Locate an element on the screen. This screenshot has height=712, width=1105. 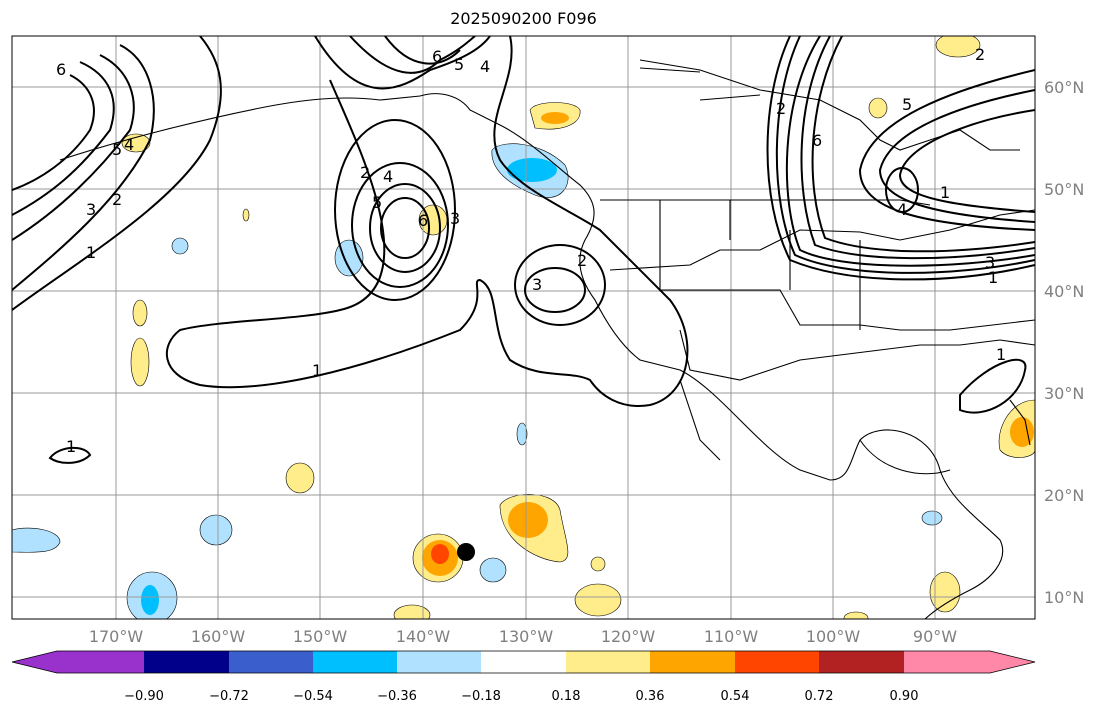
svg-text: 150°W is located at coordinates (320, 636).